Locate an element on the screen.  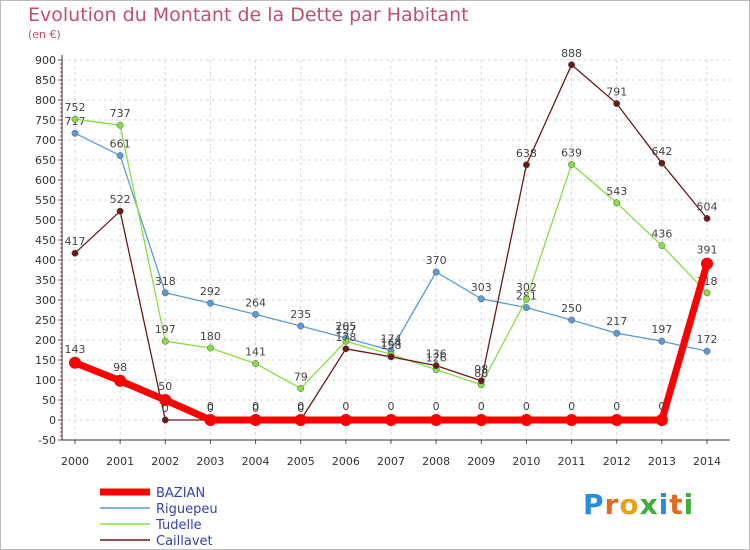
data-label: 174 is located at coordinates (391, 338).